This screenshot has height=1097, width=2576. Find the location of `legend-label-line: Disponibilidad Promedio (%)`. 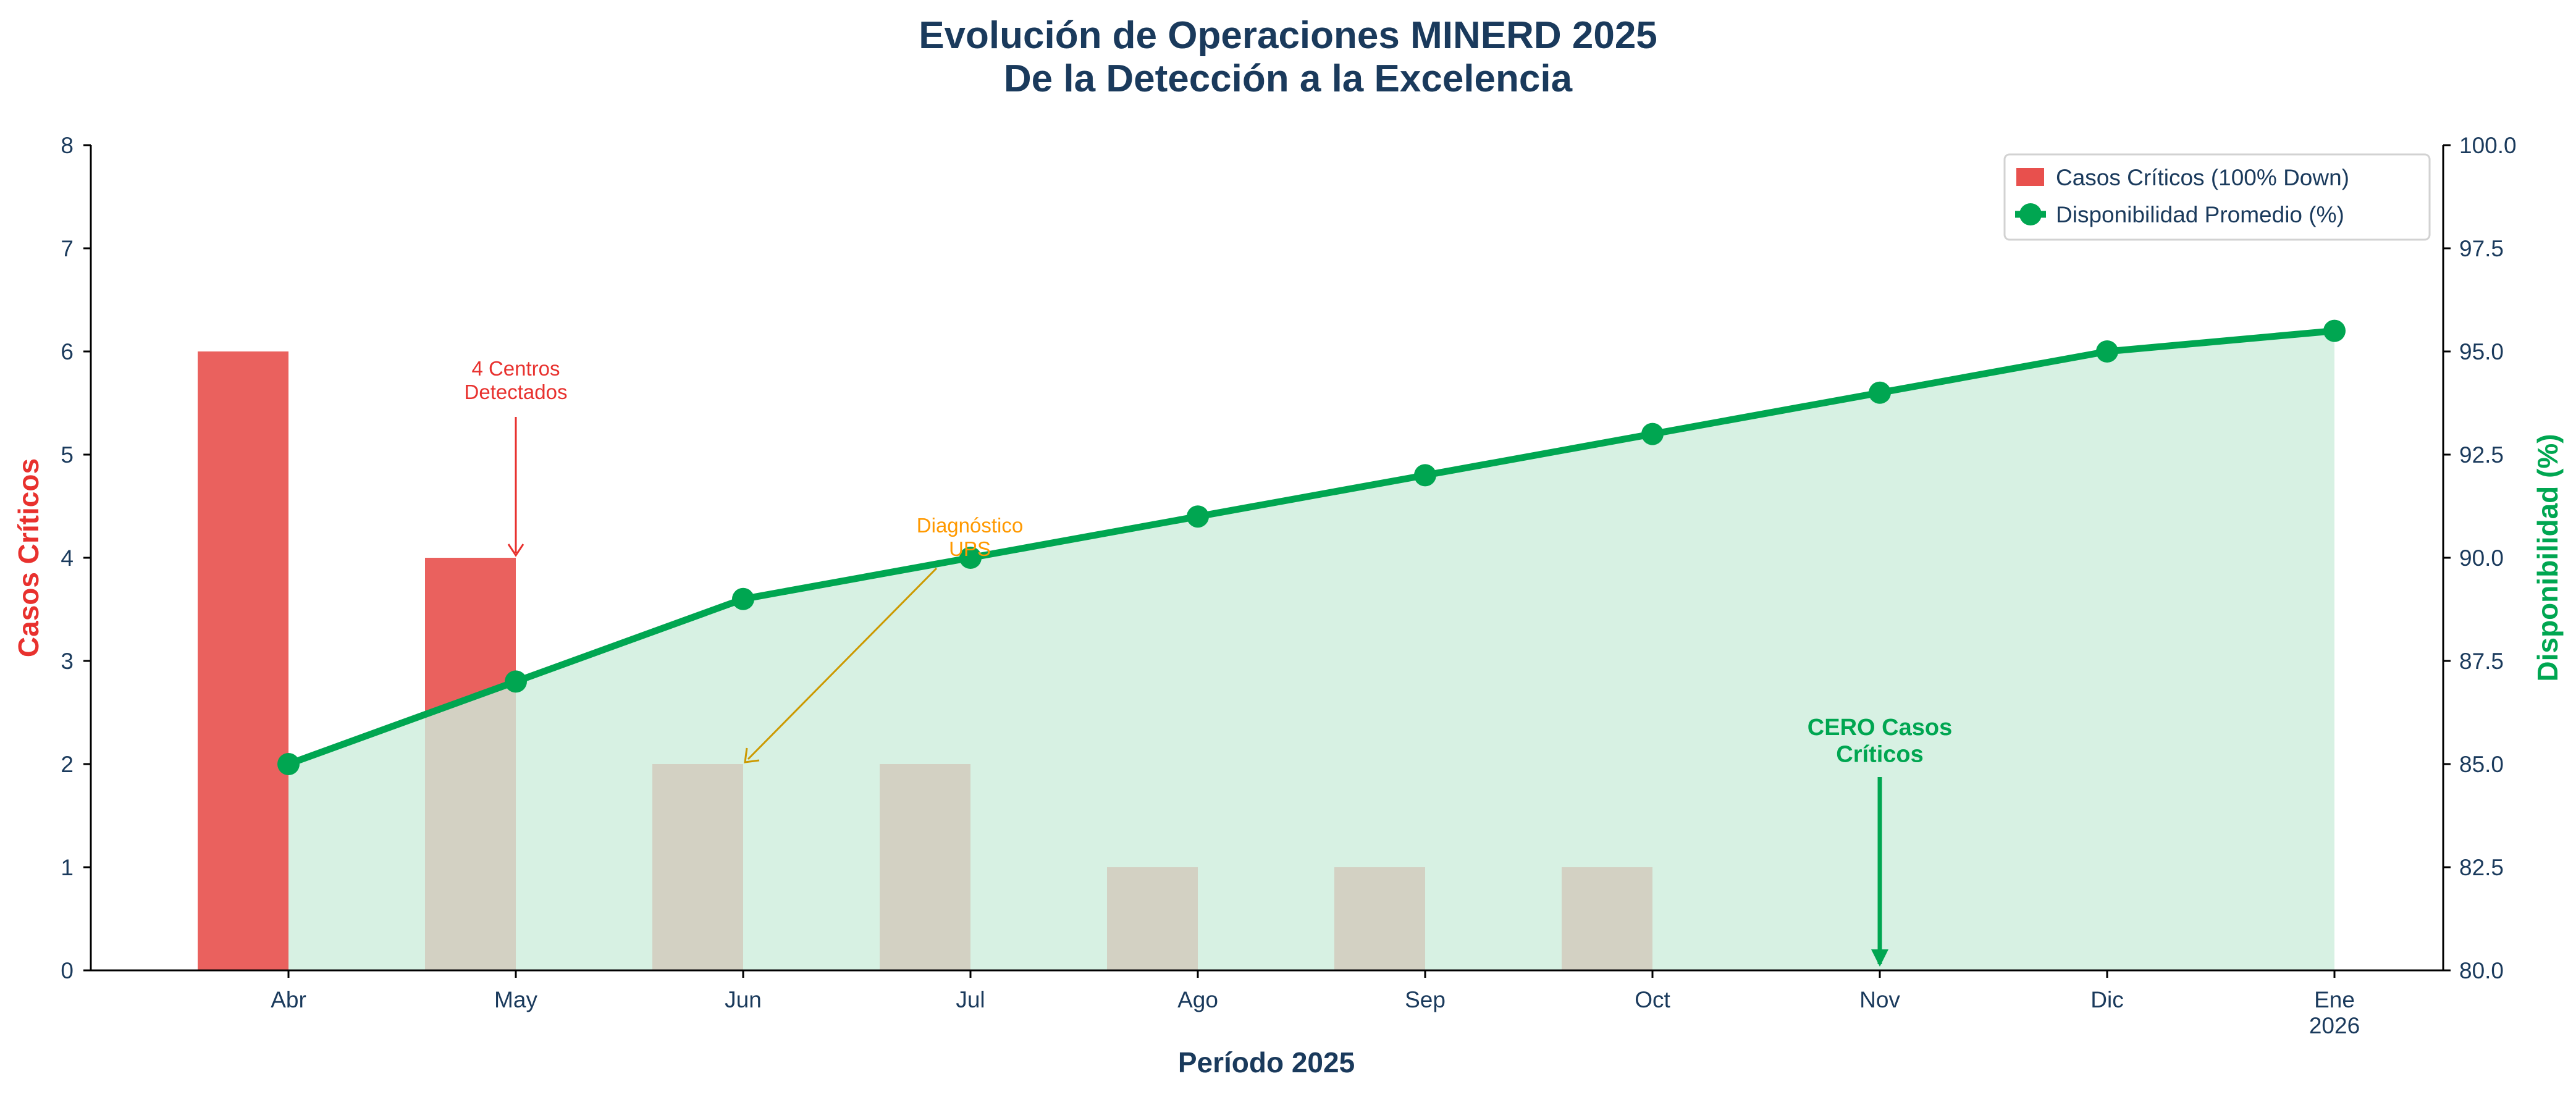

legend-label-line: Disponibilidad Promedio (%) is located at coordinates (2200, 214).